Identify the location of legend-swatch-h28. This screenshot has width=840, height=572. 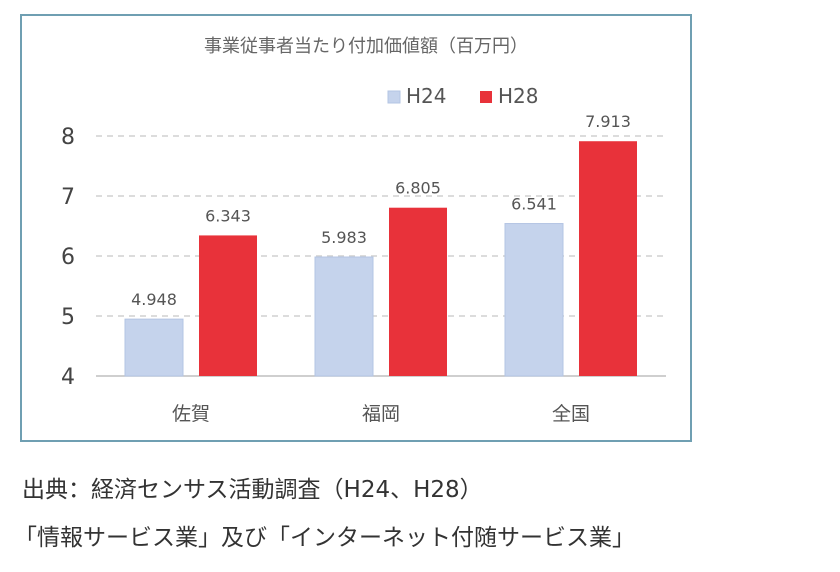
(486, 97).